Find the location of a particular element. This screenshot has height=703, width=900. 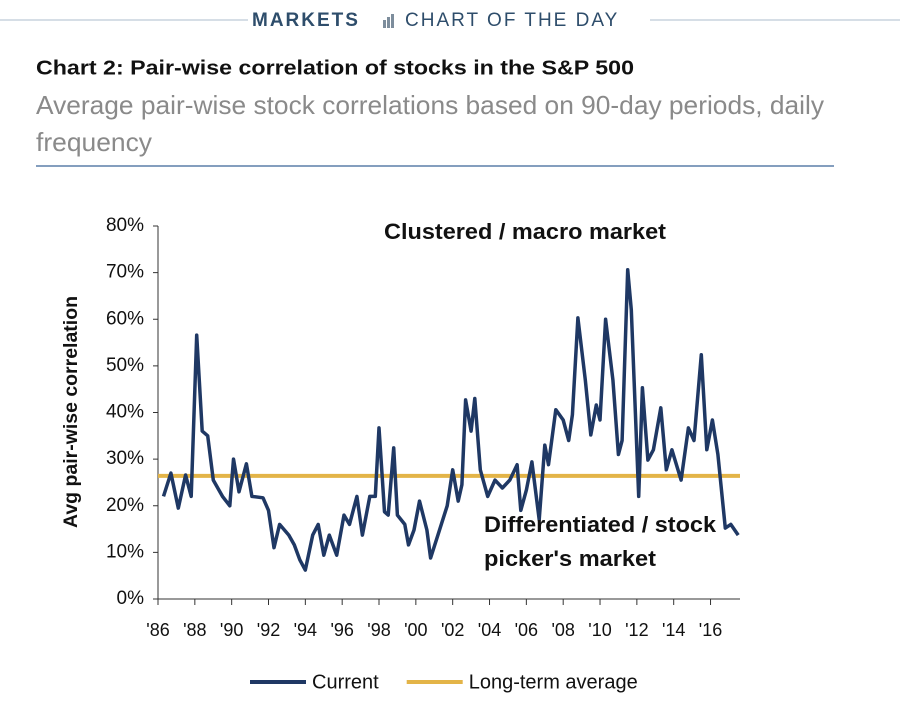

legend-label: Long-term average is located at coordinates (553, 682).